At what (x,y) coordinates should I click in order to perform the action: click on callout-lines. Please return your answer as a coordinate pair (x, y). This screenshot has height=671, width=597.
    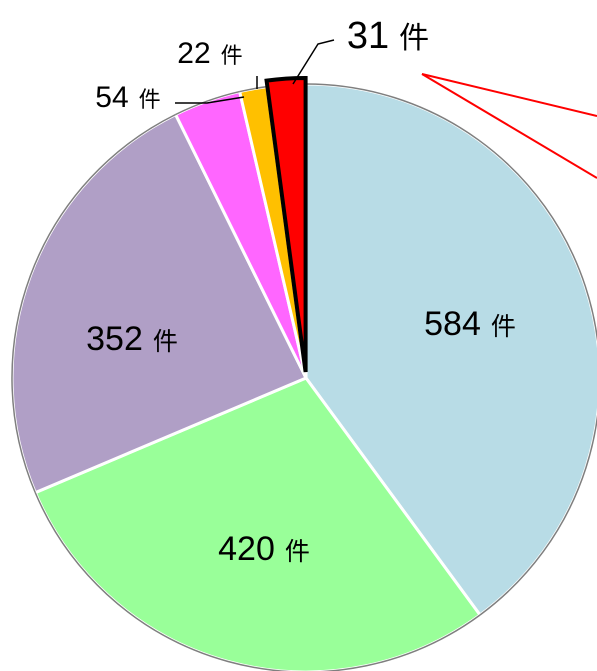
    Looking at the image, I should click on (509, 126).